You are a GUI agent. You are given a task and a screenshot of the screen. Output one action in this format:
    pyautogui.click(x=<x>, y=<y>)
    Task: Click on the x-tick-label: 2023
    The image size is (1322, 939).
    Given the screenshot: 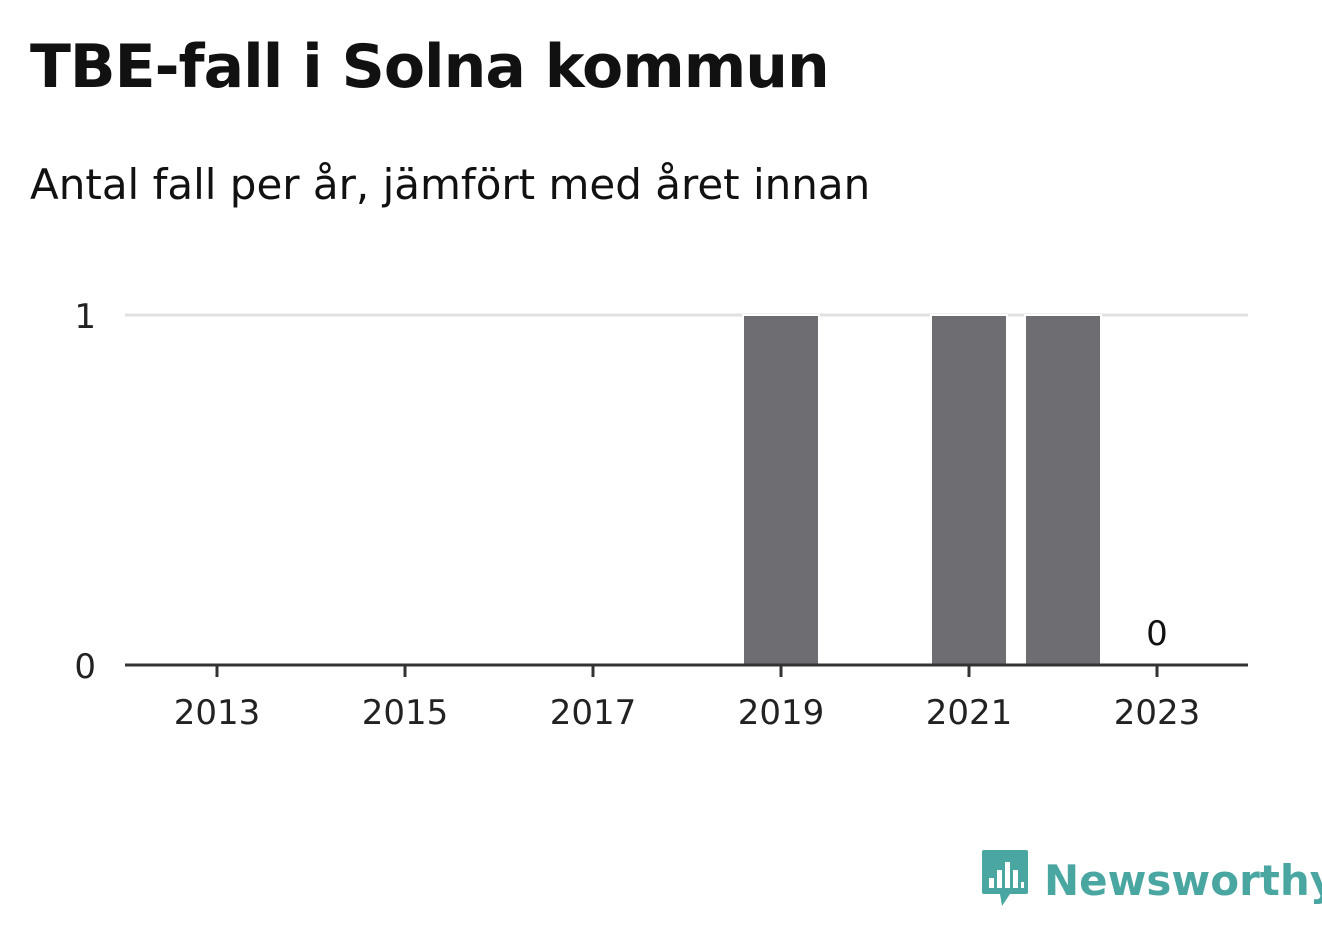 What is the action you would take?
    pyautogui.click(x=1157, y=713)
    